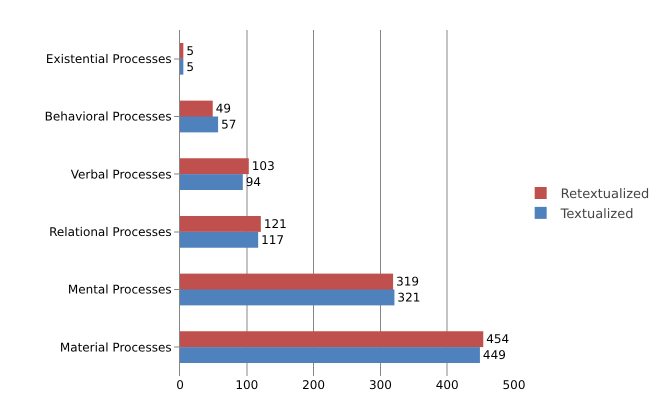 This screenshot has width=667, height=416. What do you see at coordinates (314, 385) in the screenshot?
I see `x-tick-label: 200` at bounding box center [314, 385].